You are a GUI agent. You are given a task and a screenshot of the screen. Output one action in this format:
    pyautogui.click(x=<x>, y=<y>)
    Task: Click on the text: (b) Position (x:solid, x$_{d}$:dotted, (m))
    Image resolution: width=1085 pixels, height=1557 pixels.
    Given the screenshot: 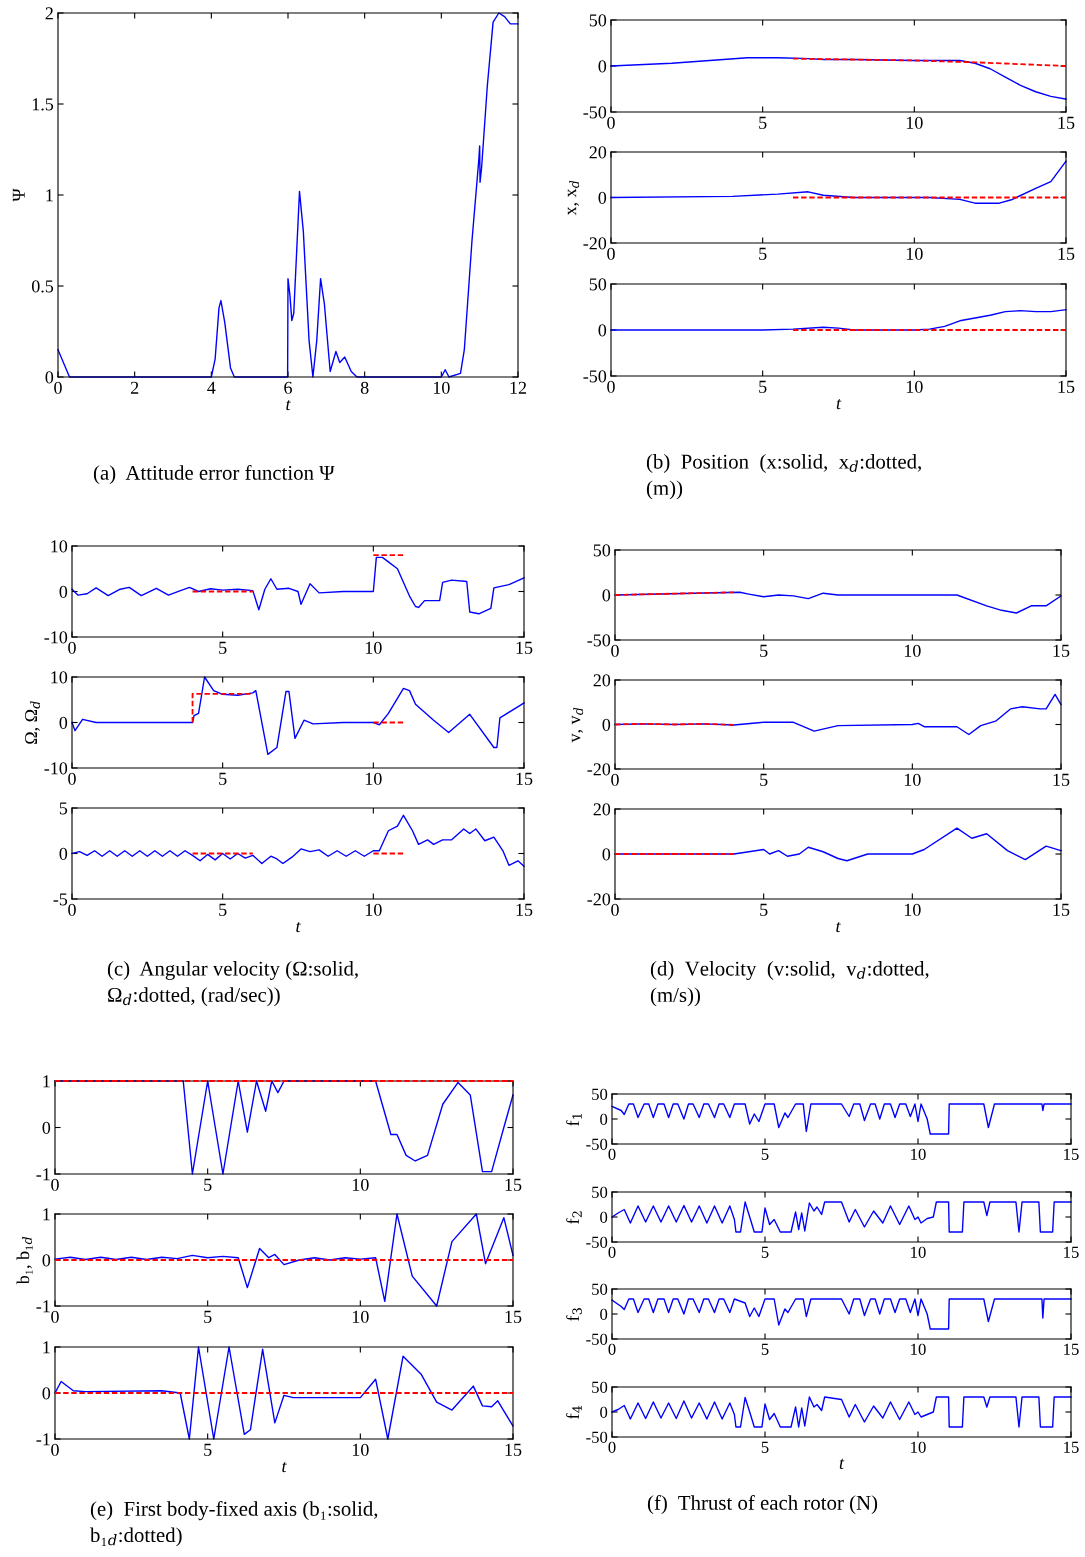 What is the action you would take?
    pyautogui.click(x=783, y=477)
    